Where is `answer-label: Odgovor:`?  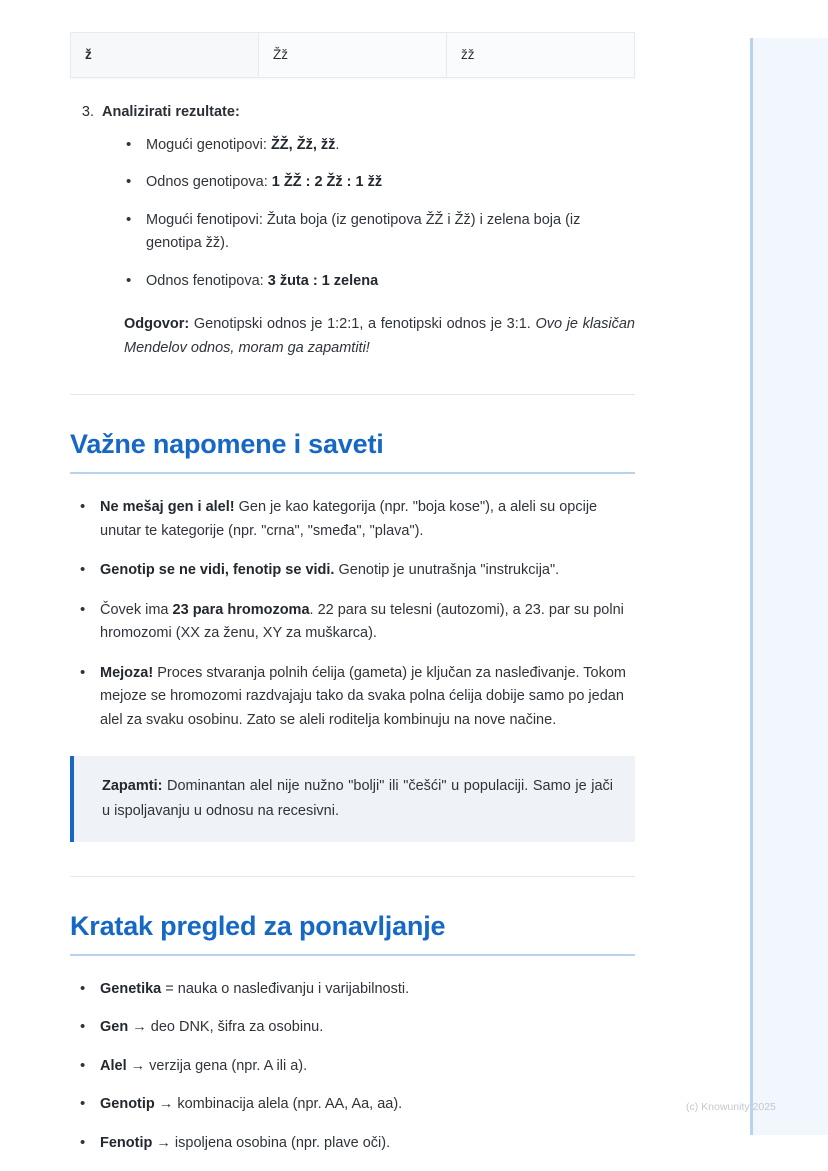
answer-label: Odgovor: is located at coordinates (157, 324).